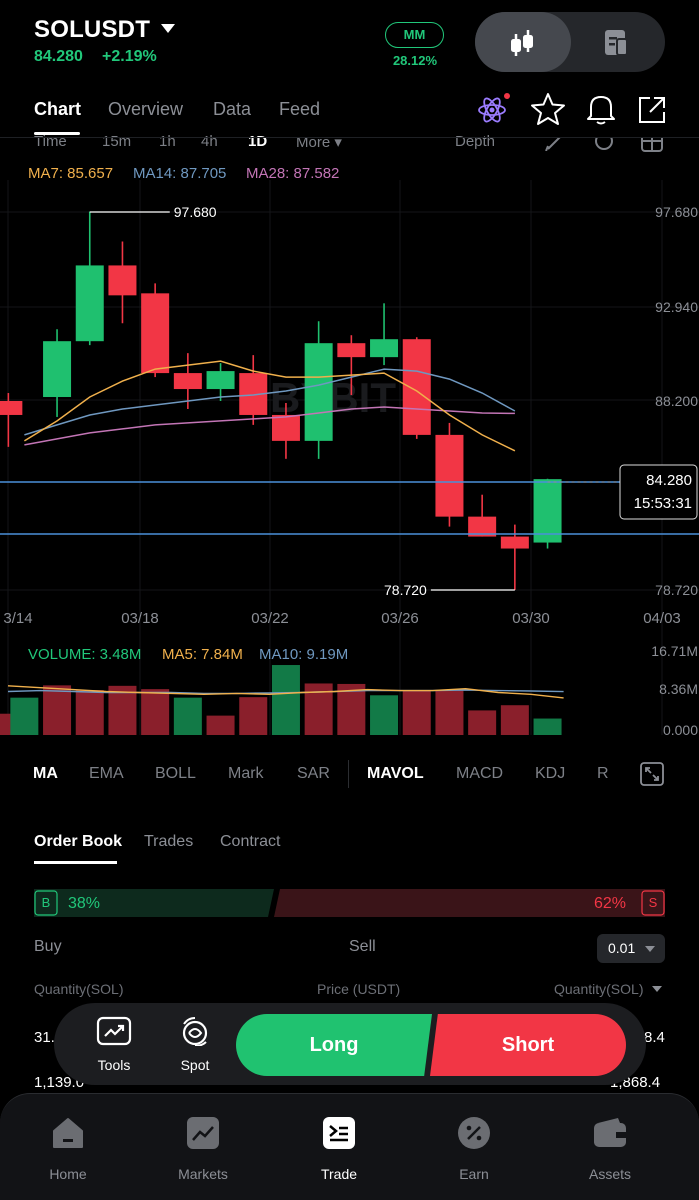 The width and height of the screenshot is (699, 1200). Describe the element at coordinates (474, 1174) in the screenshot. I see `nav-earn-label: Earn` at that location.